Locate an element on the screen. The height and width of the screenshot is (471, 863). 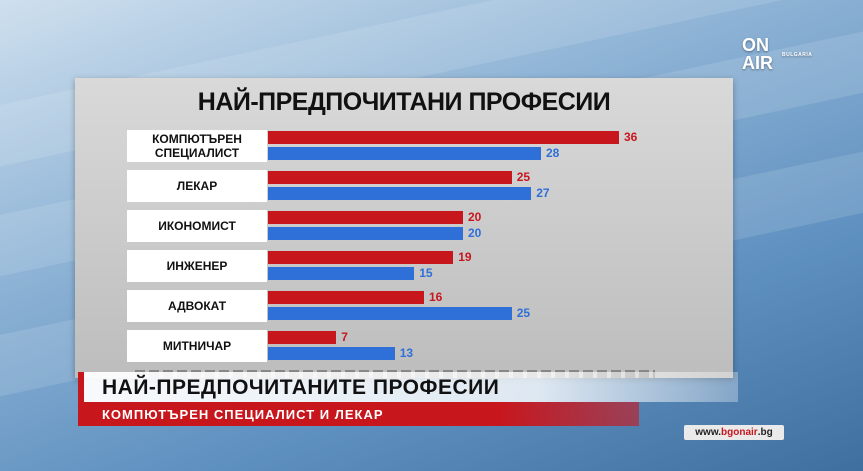
bar-value-label: 27 is located at coordinates (543, 193).